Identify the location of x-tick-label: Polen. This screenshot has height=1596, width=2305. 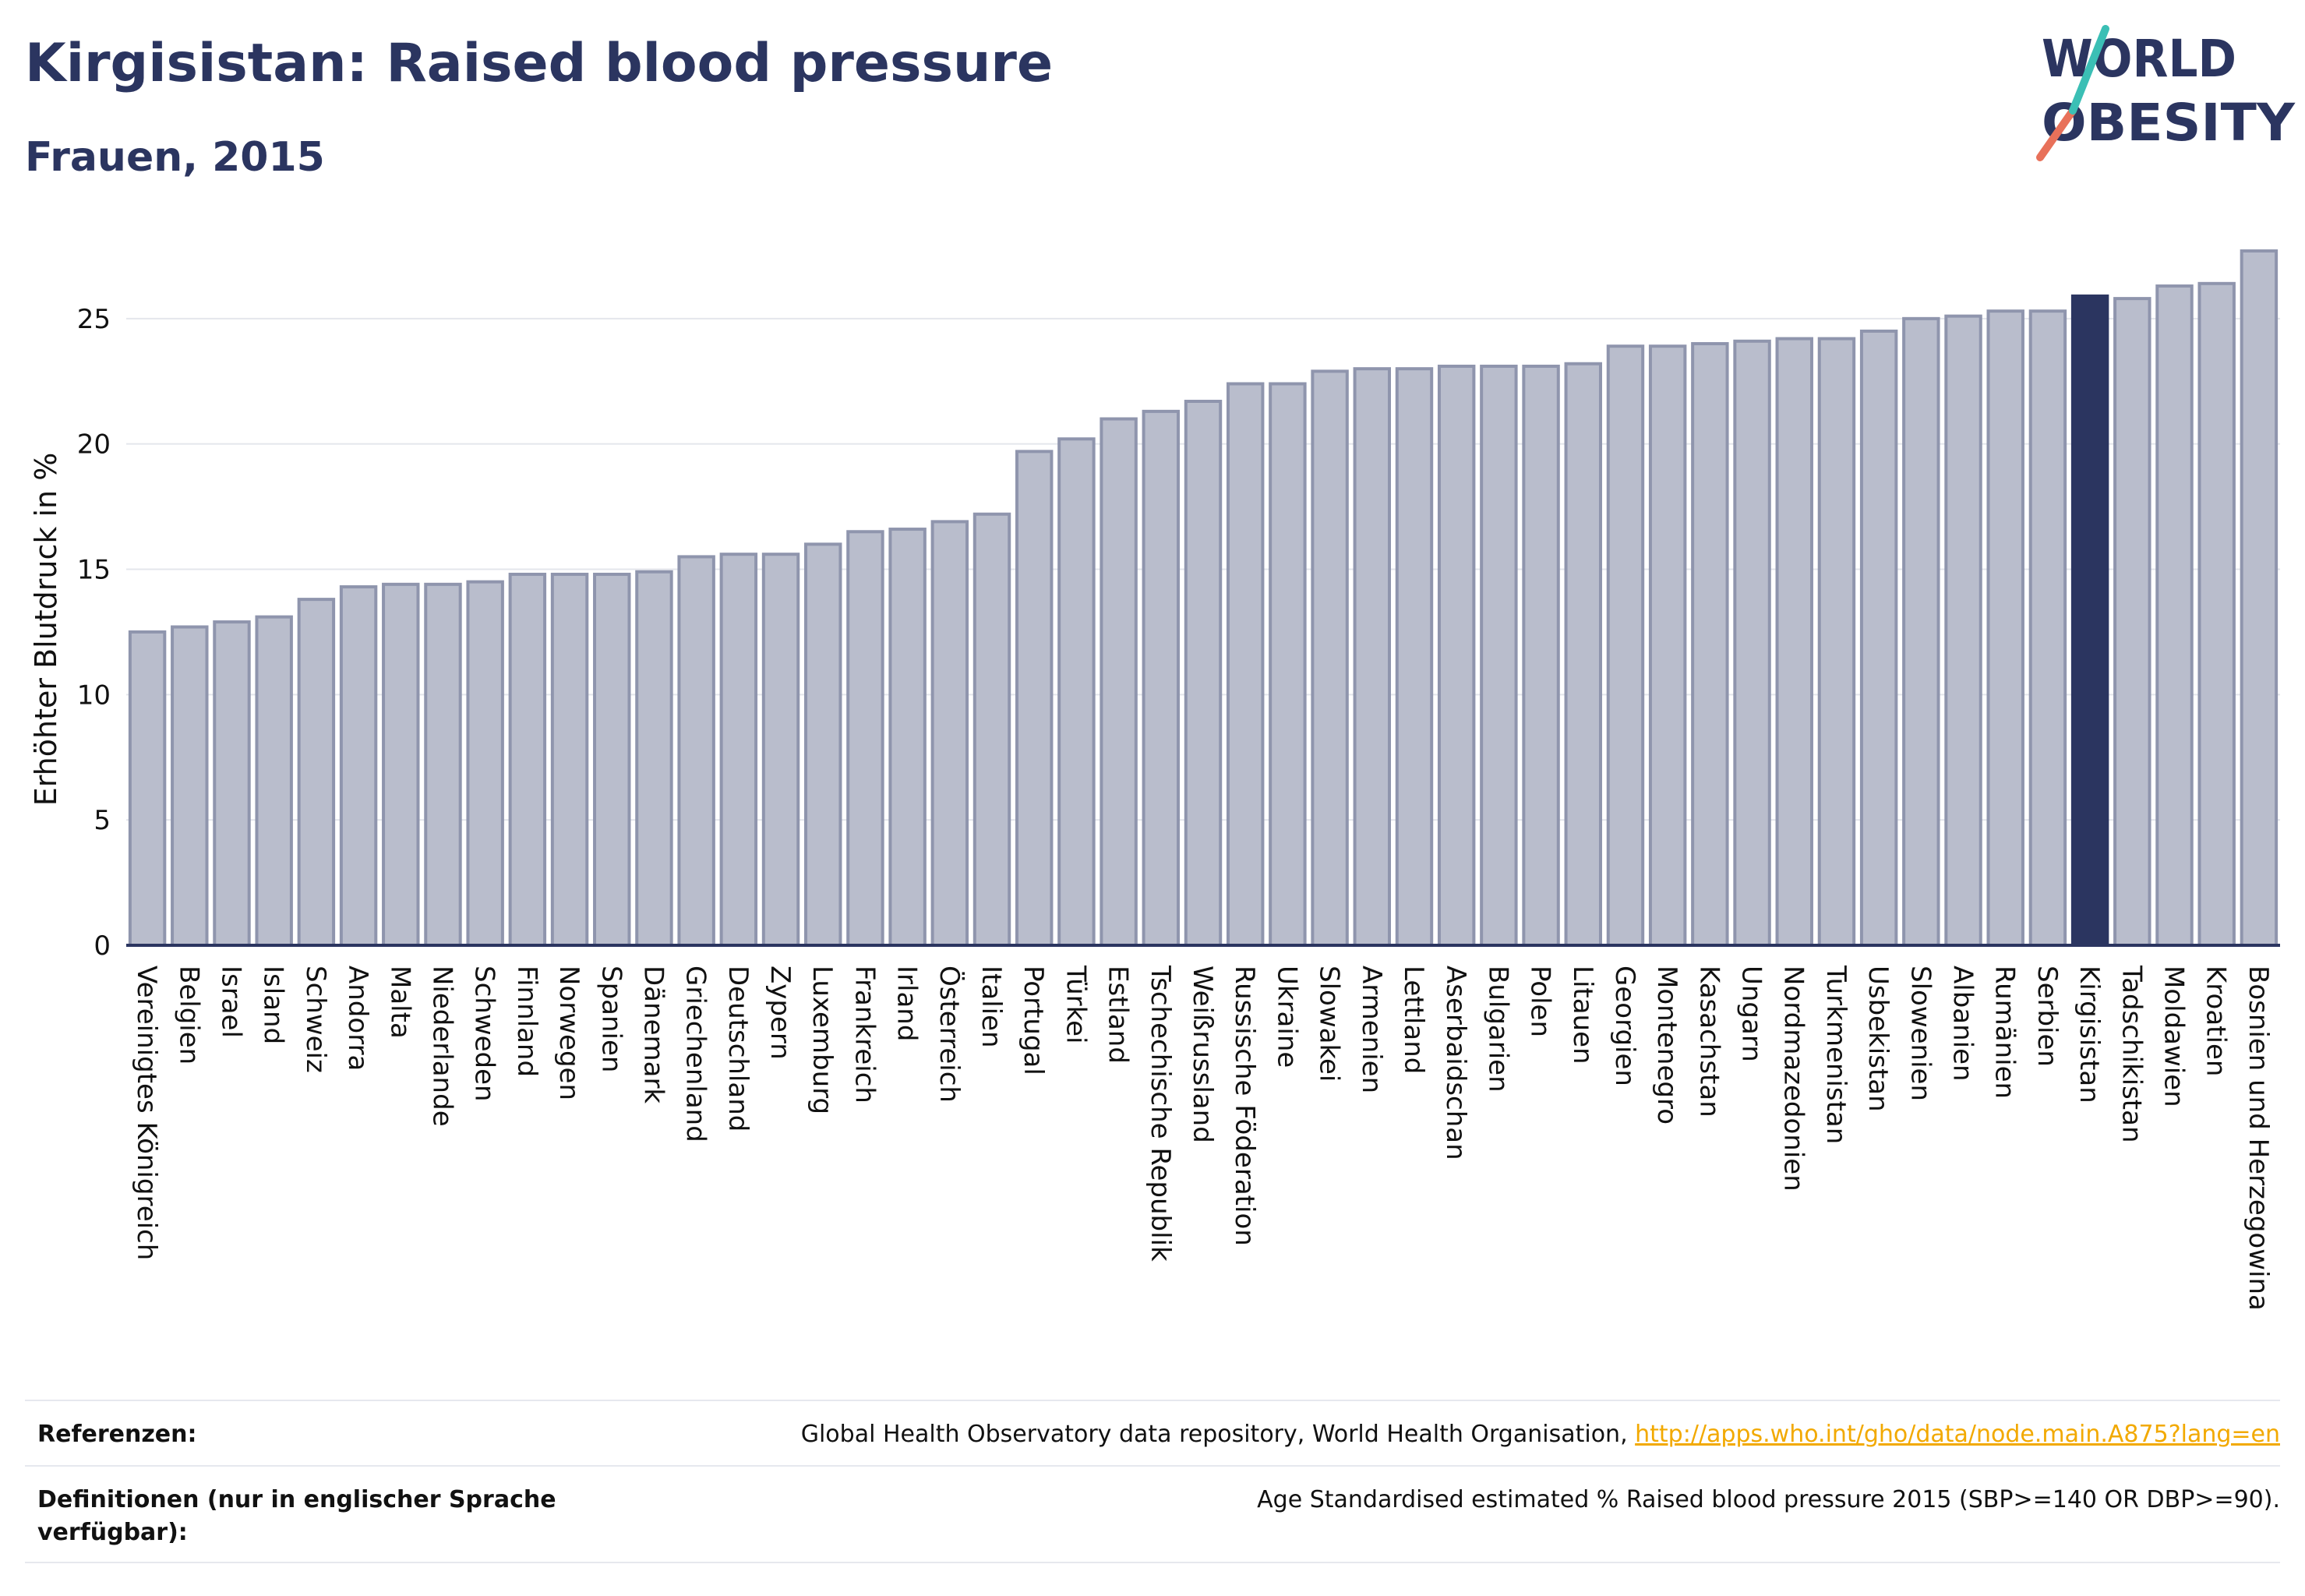
(1540, 1001).